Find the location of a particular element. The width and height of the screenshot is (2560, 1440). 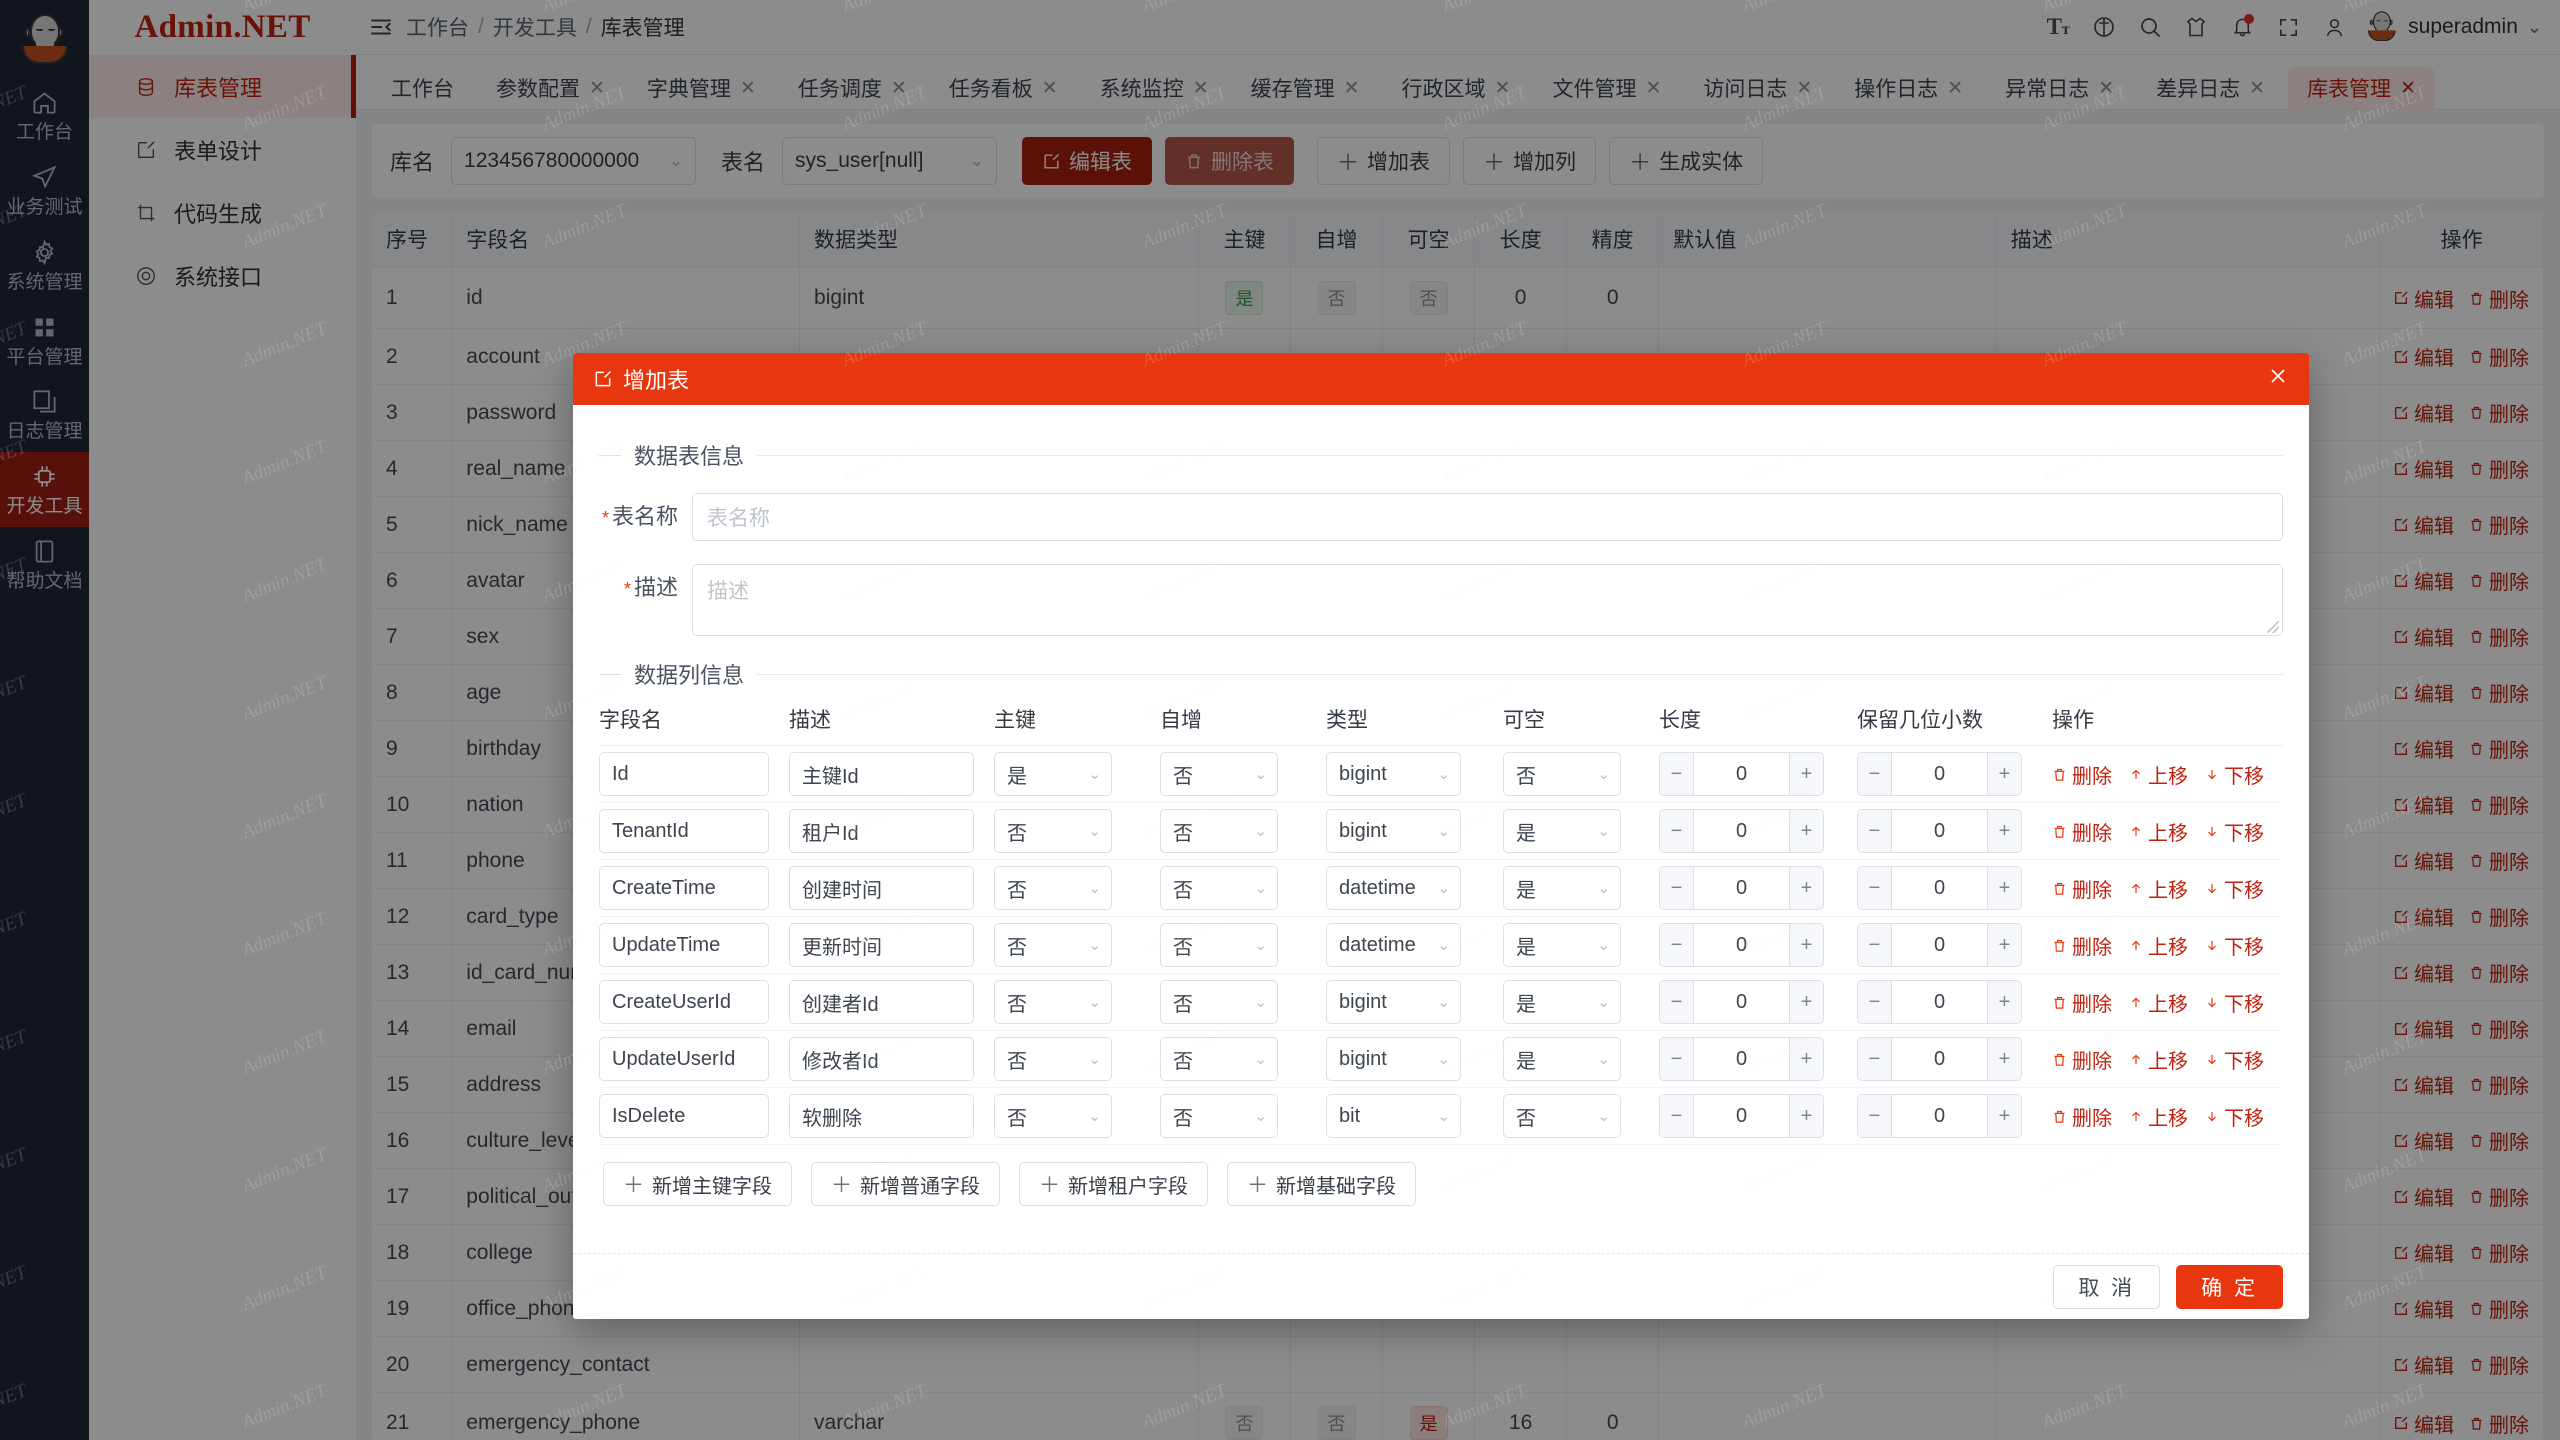

field-length-value: 0 is located at coordinates (1741, 1059).